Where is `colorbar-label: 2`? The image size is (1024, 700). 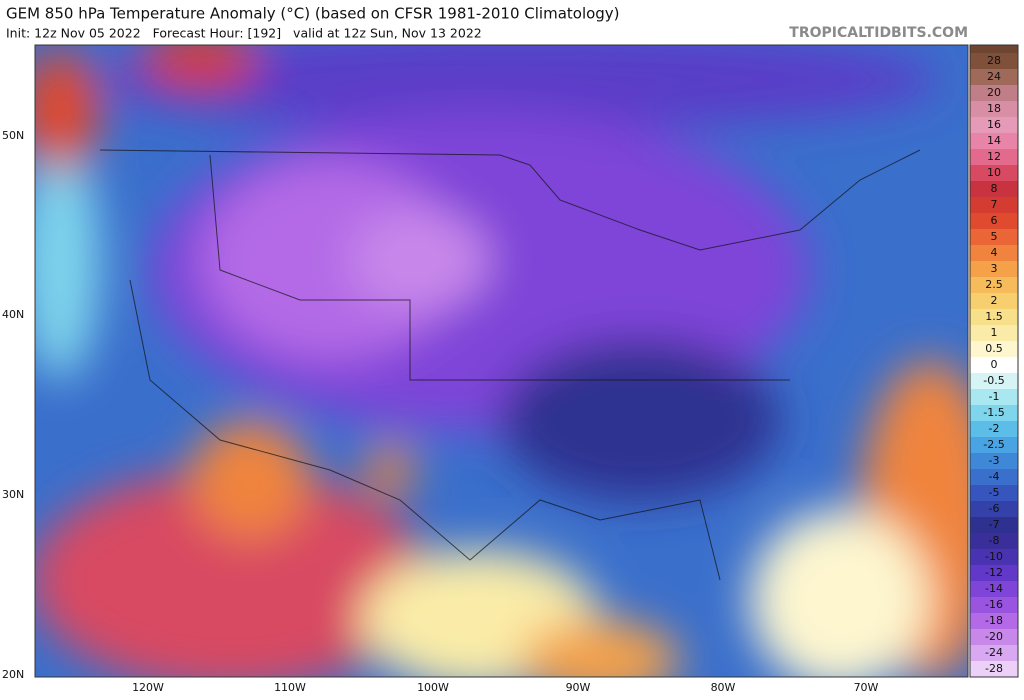 colorbar-label: 2 is located at coordinates (994, 300).